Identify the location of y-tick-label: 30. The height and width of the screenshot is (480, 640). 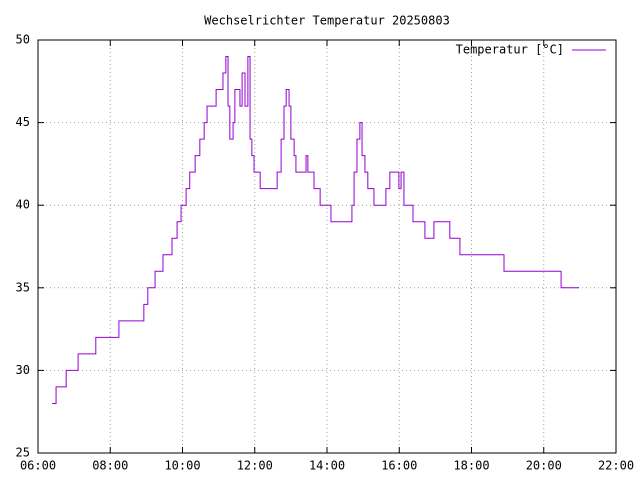
(23, 370).